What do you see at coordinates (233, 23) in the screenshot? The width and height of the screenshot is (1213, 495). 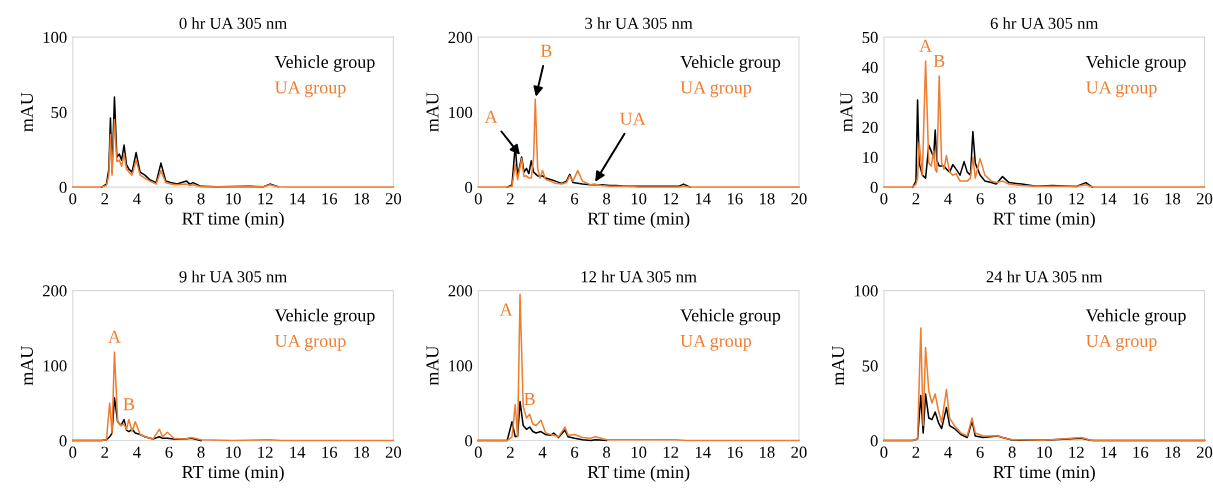 I see `chart-title: 0 hr UA 305 nm` at bounding box center [233, 23].